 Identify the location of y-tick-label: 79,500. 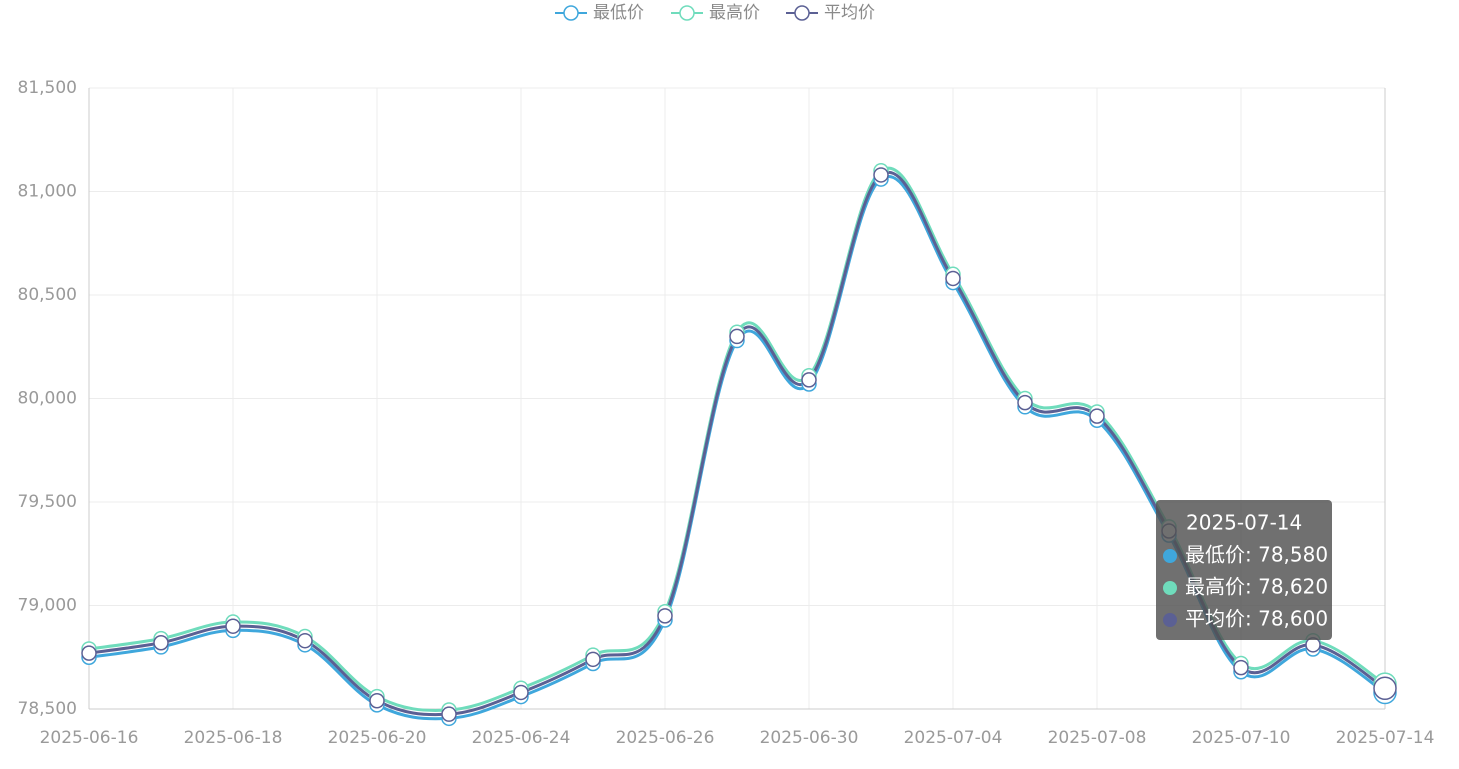
(47, 502).